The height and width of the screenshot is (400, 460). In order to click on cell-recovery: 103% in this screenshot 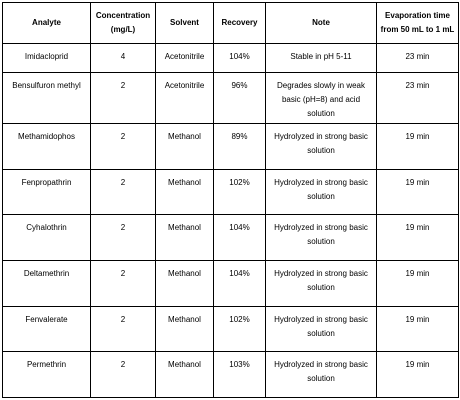, I will do `click(239, 374)`.